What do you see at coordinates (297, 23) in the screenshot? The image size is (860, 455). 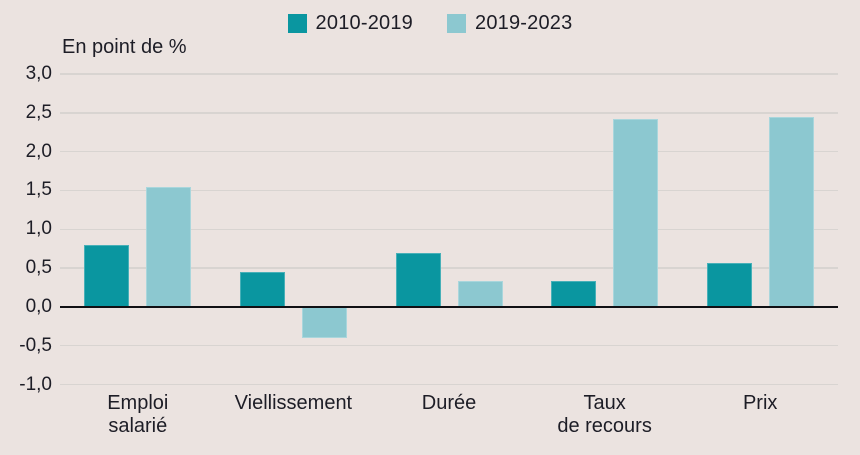 I see `legend-swatch-2010-2019` at bounding box center [297, 23].